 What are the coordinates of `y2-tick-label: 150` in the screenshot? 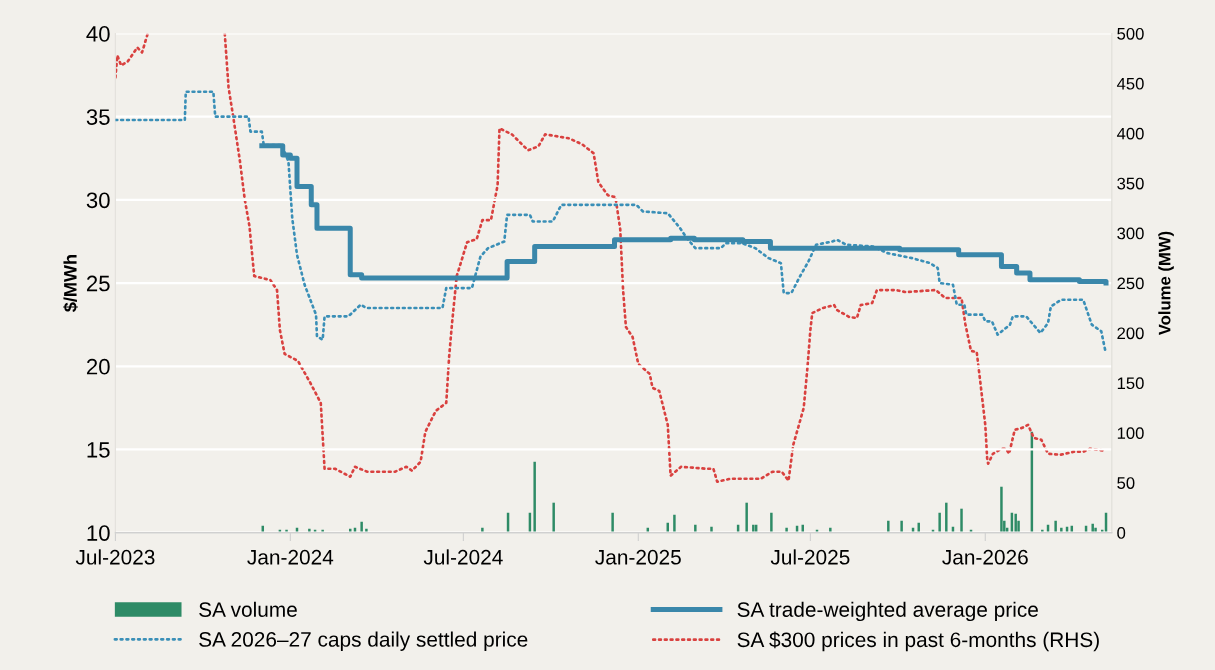 It's located at (1130, 383).